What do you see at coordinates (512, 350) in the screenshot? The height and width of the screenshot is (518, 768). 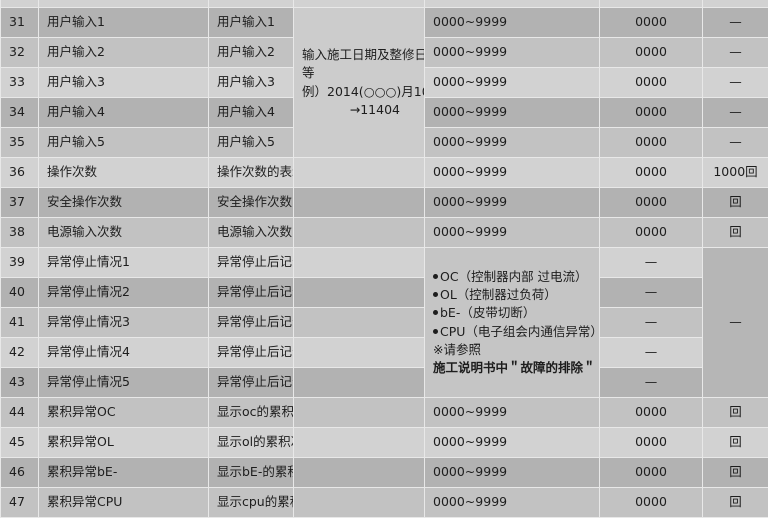 I see `alarm-reference-line: ※请参照` at bounding box center [512, 350].